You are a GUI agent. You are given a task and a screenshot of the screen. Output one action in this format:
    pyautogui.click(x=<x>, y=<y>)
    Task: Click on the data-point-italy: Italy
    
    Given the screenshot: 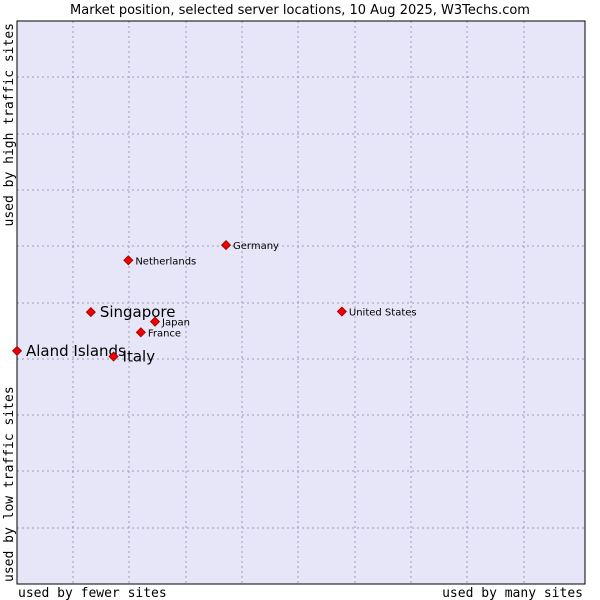 What is the action you would take?
    pyautogui.click(x=132, y=357)
    